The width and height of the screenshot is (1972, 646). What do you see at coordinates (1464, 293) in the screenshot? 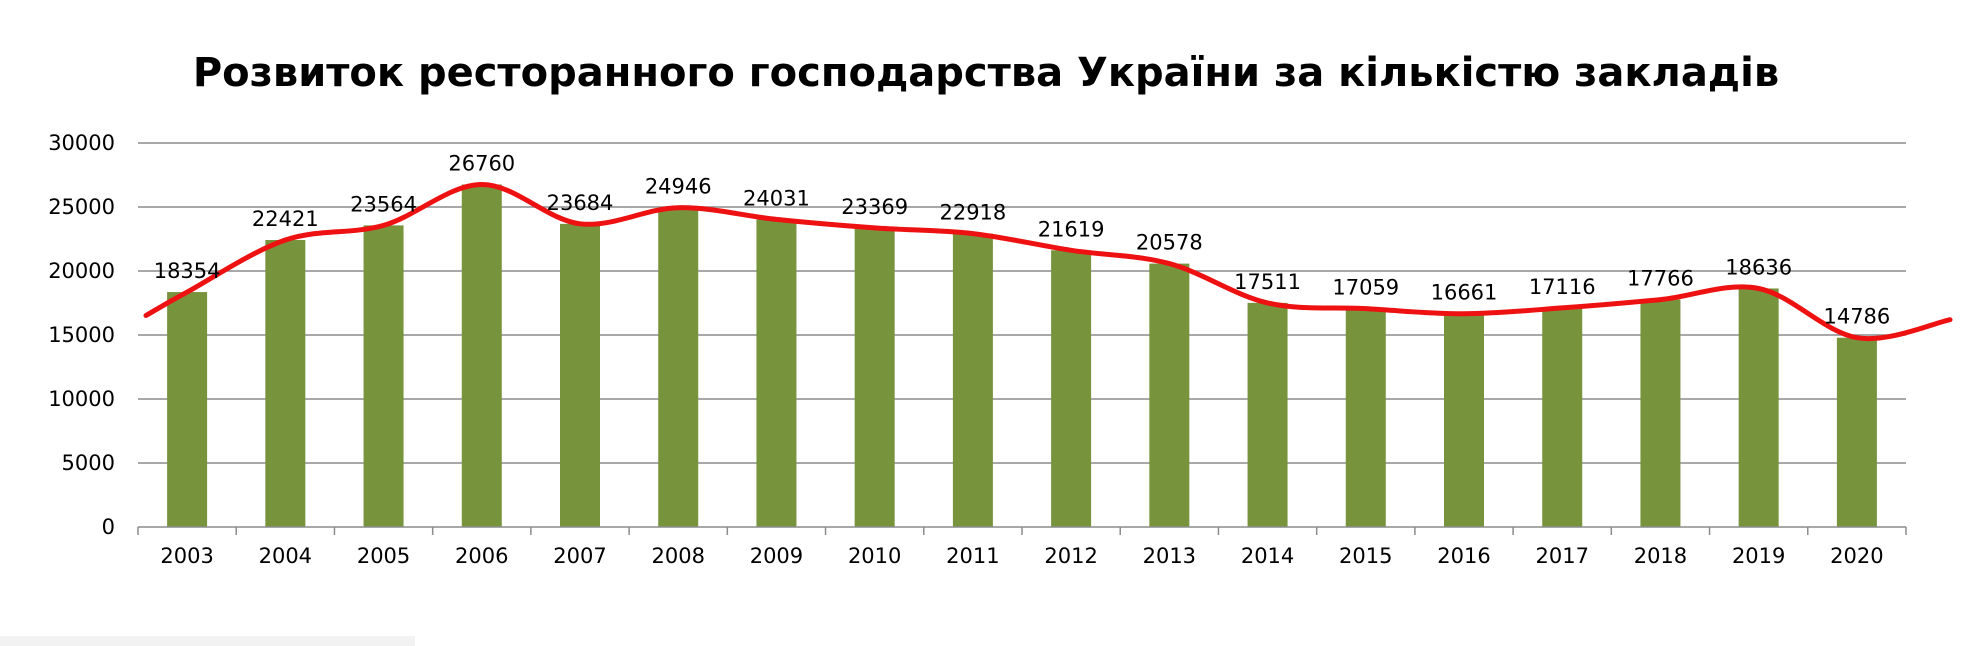
I see `data-label: 16661` at bounding box center [1464, 293].